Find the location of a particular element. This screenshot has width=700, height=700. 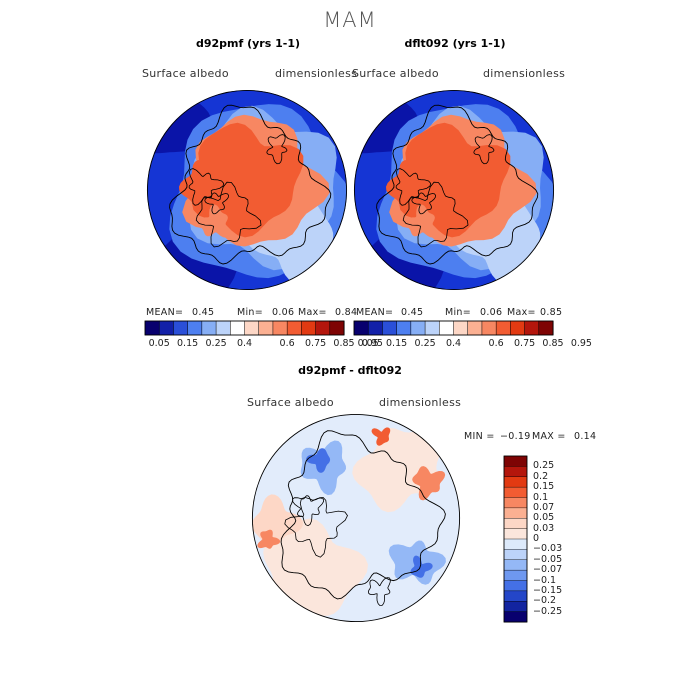

diff-panel-max-value: 0.14 is located at coordinates (585, 436).